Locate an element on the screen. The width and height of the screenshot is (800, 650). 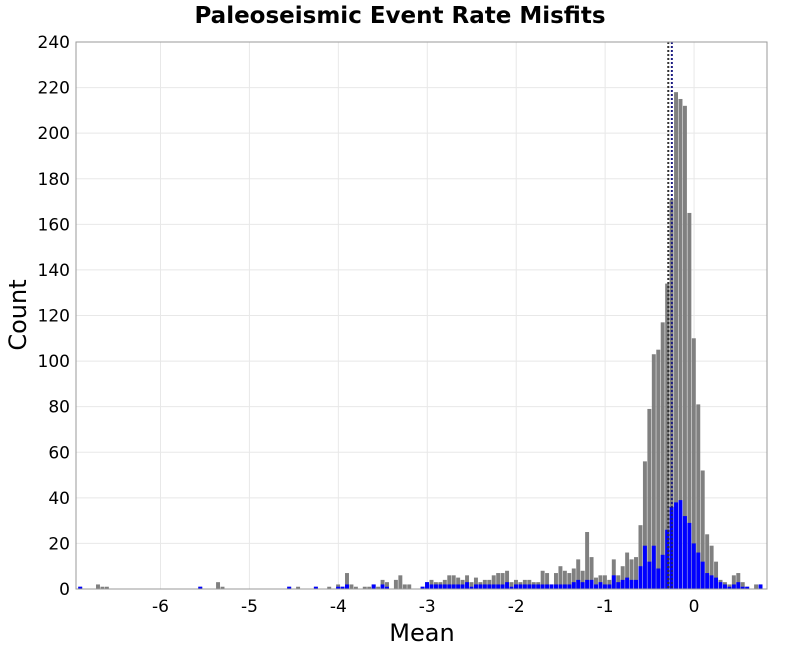
y-tick-label: 80 is located at coordinates (59, 408).